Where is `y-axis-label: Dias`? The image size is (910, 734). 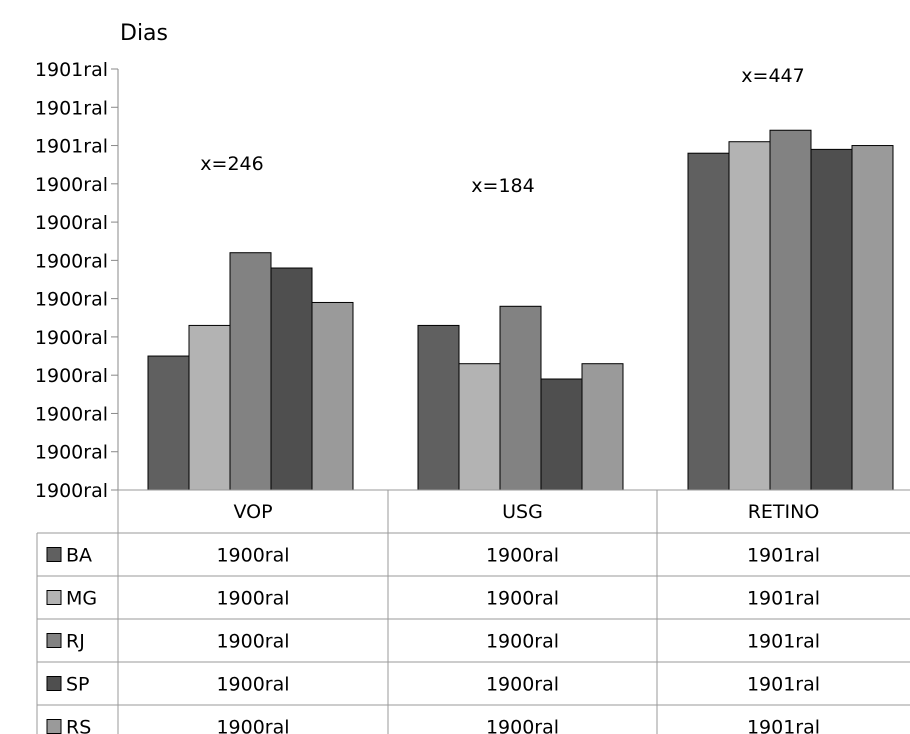 y-axis-label: Dias is located at coordinates (144, 33).